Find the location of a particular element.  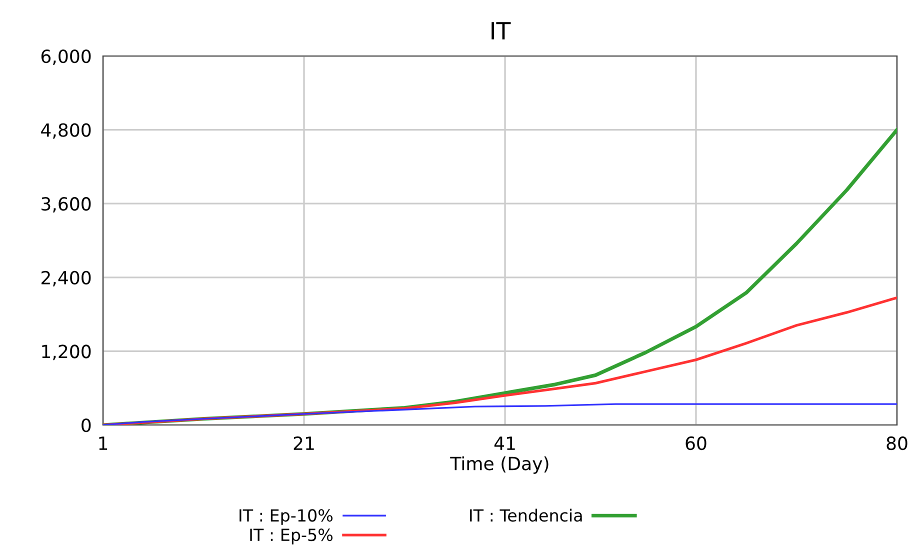

legend-label: IT : Ep-5% is located at coordinates (291, 536).